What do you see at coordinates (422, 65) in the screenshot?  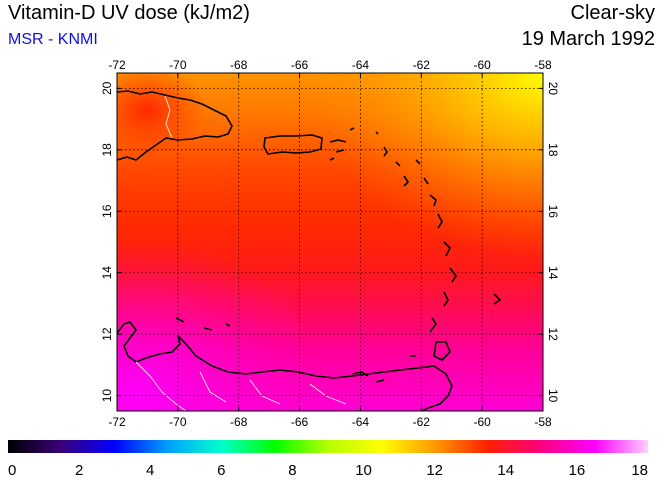 I see `lon-label-top: -62` at bounding box center [422, 65].